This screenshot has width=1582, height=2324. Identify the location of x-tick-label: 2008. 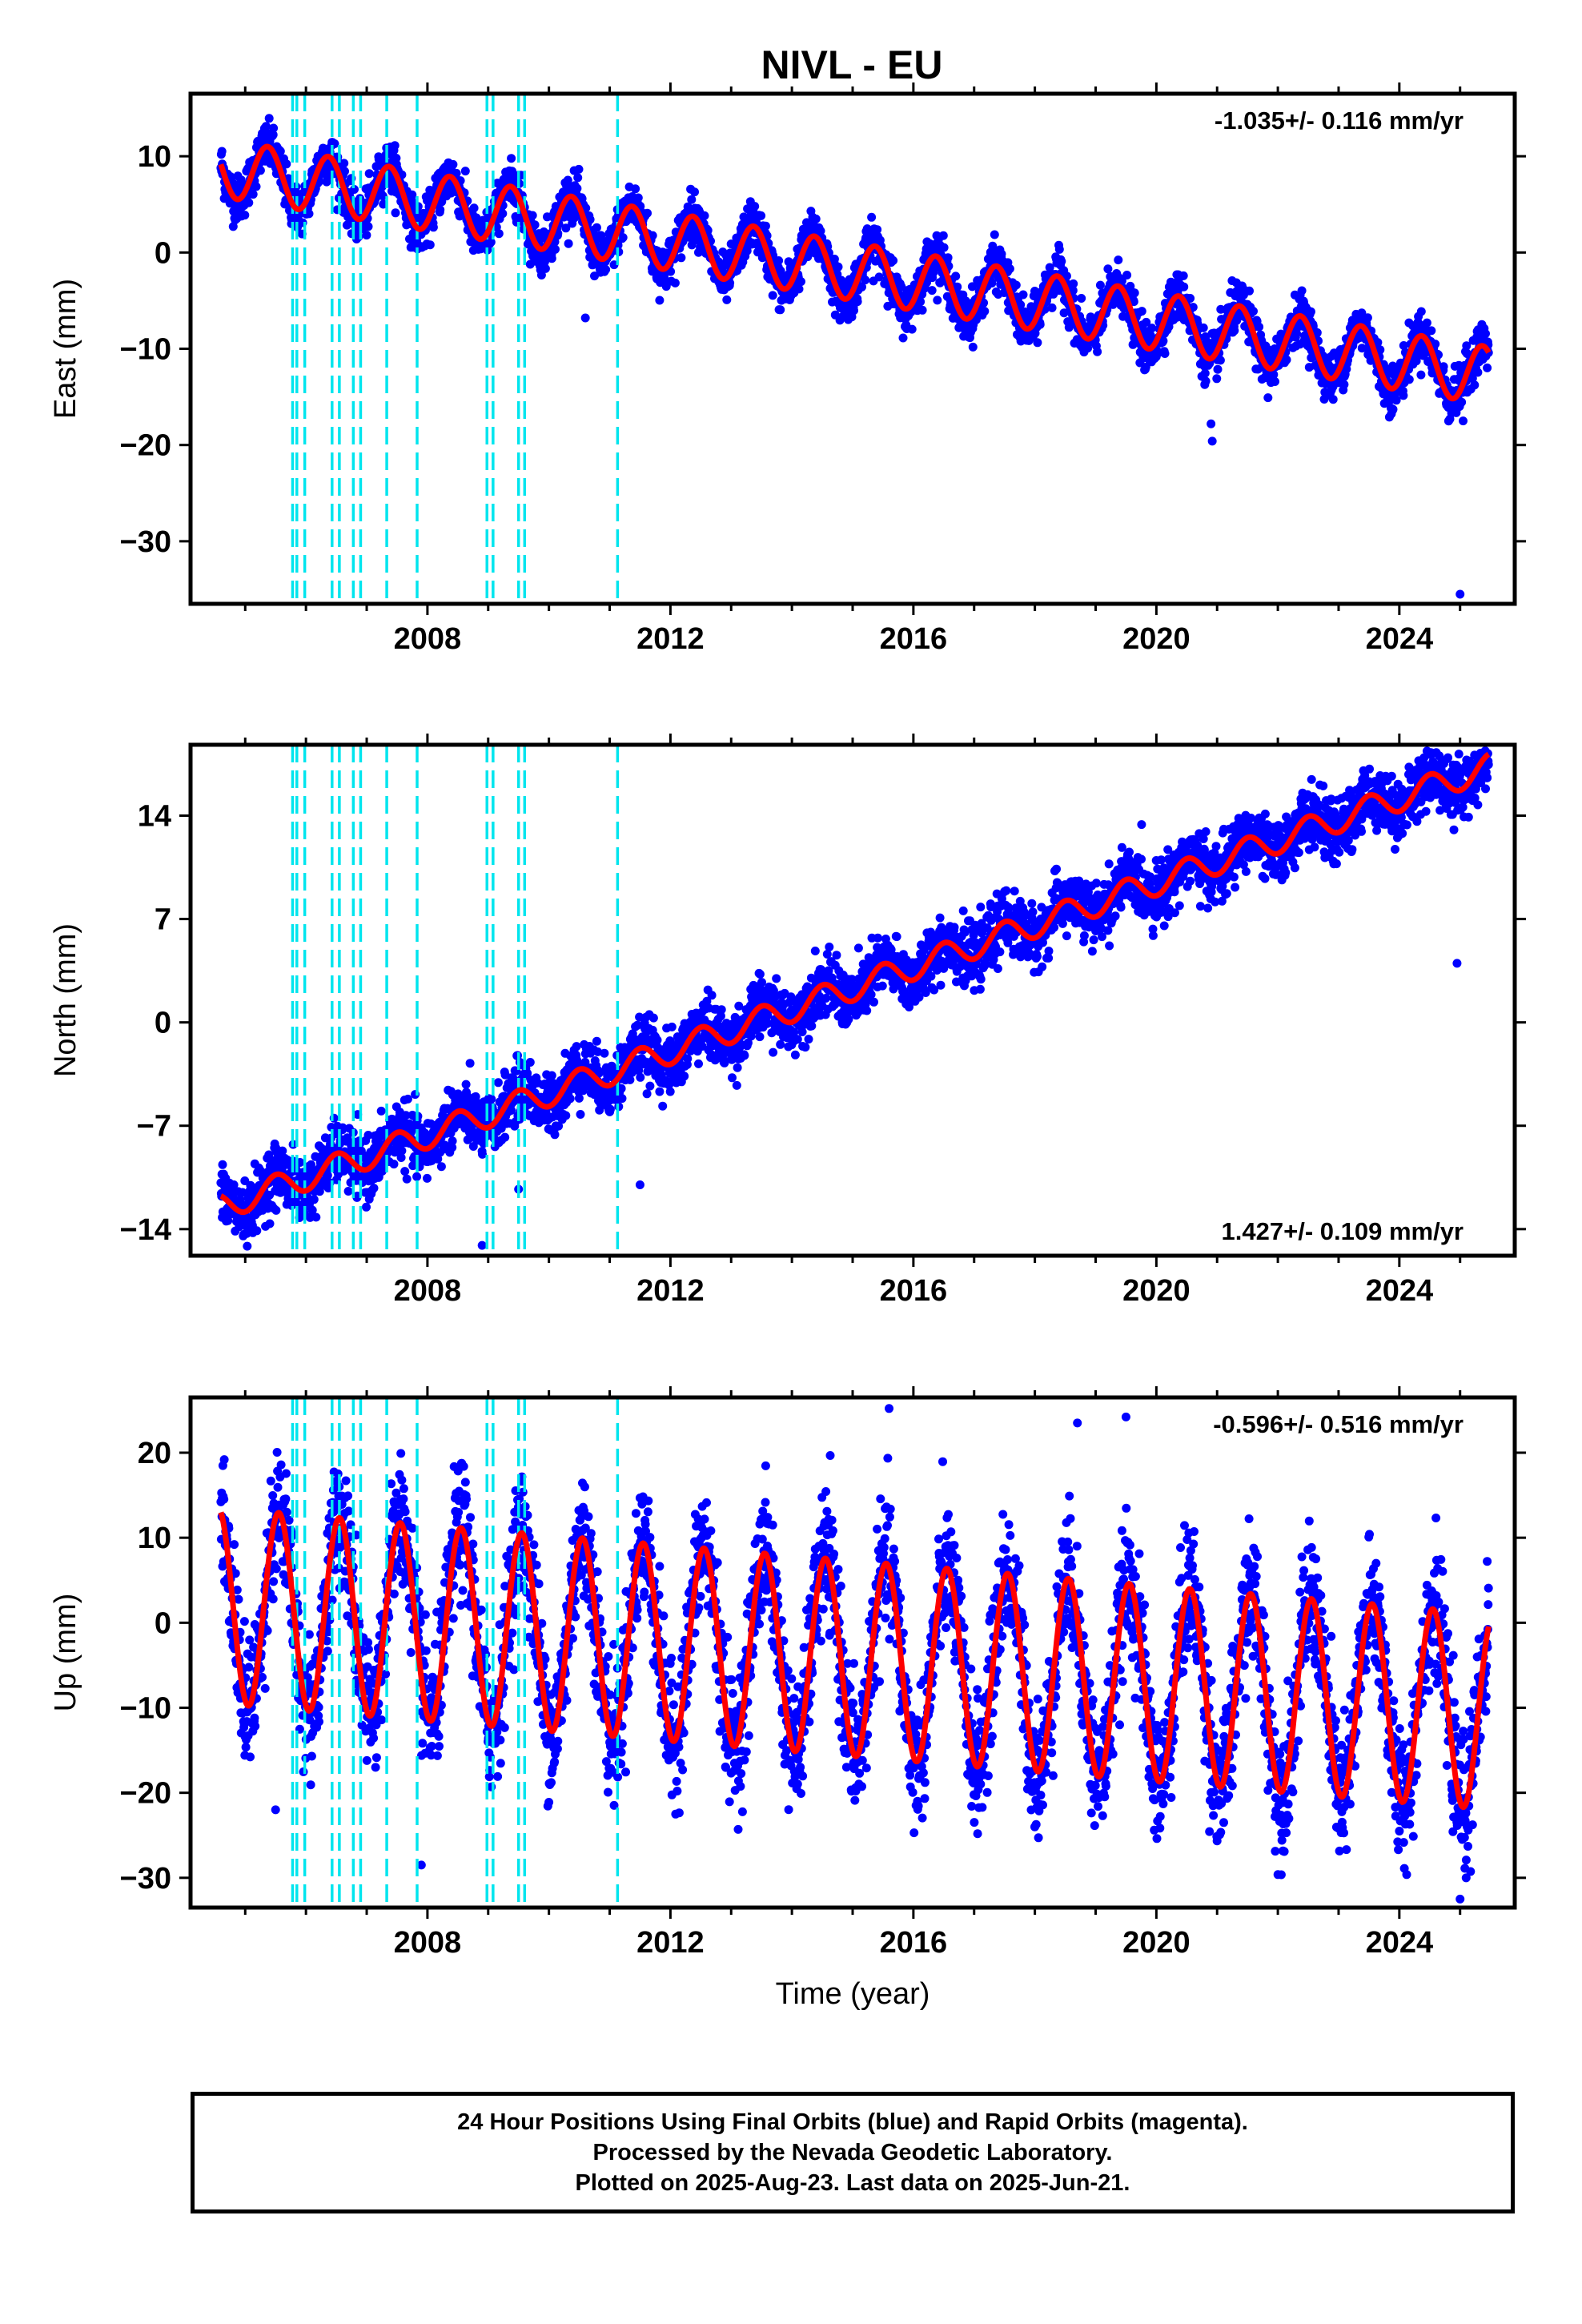
(428, 639).